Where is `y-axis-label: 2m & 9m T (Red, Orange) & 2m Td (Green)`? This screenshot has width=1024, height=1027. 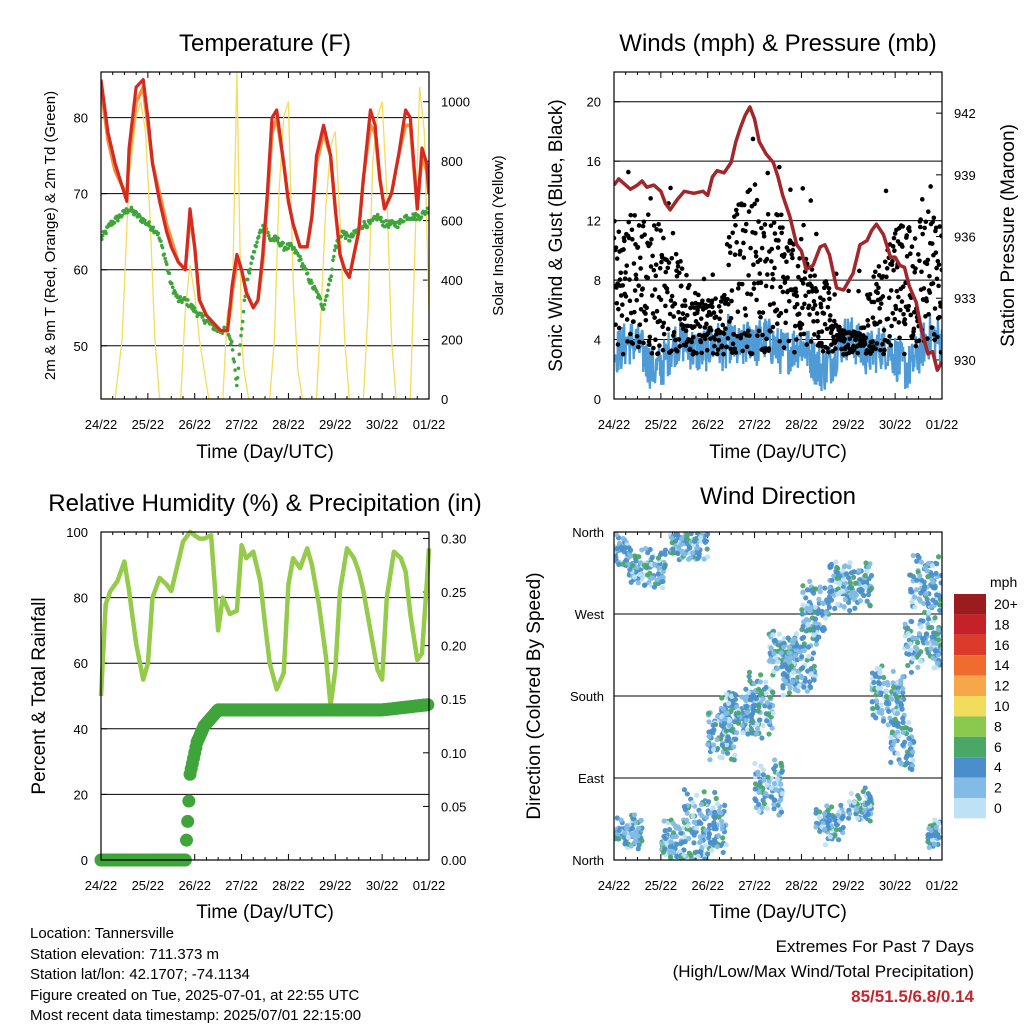 y-axis-label: 2m & 9m T (Red, Orange) & 2m Td (Green) is located at coordinates (50, 235).